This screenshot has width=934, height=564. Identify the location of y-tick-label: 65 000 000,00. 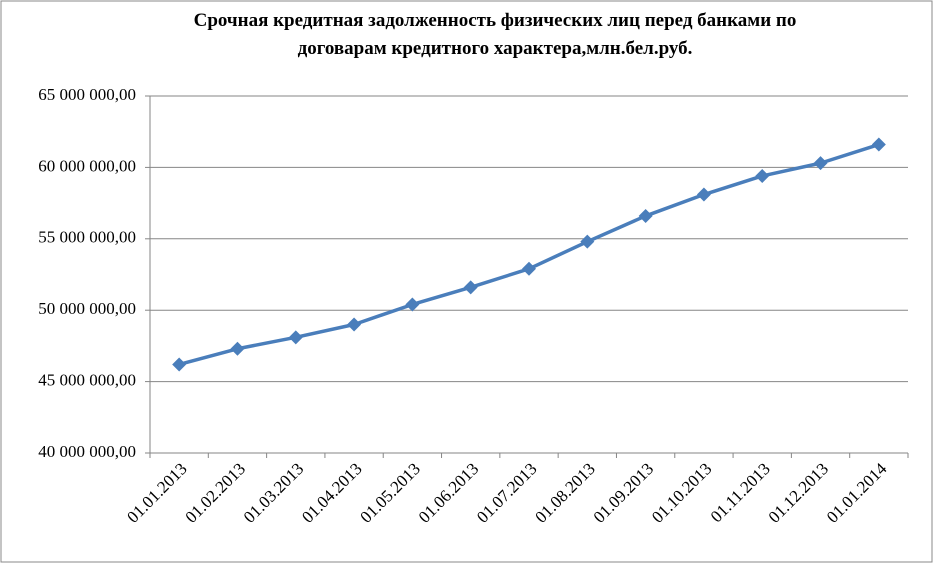
(87, 94).